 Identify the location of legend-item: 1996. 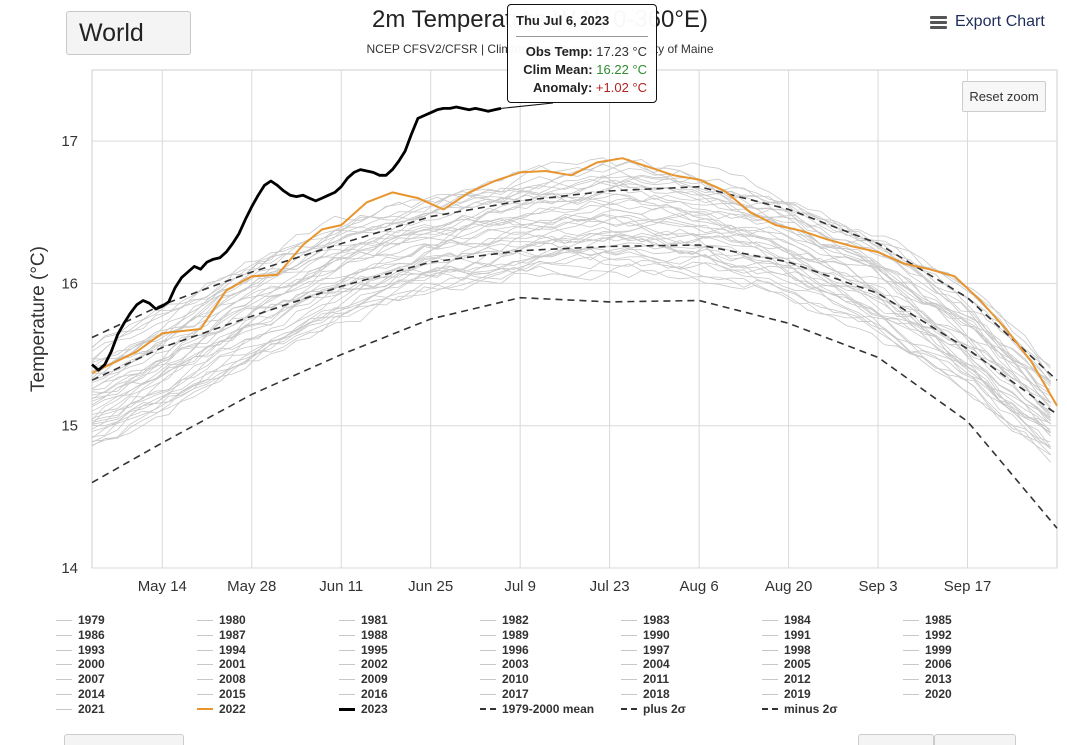
(504, 650).